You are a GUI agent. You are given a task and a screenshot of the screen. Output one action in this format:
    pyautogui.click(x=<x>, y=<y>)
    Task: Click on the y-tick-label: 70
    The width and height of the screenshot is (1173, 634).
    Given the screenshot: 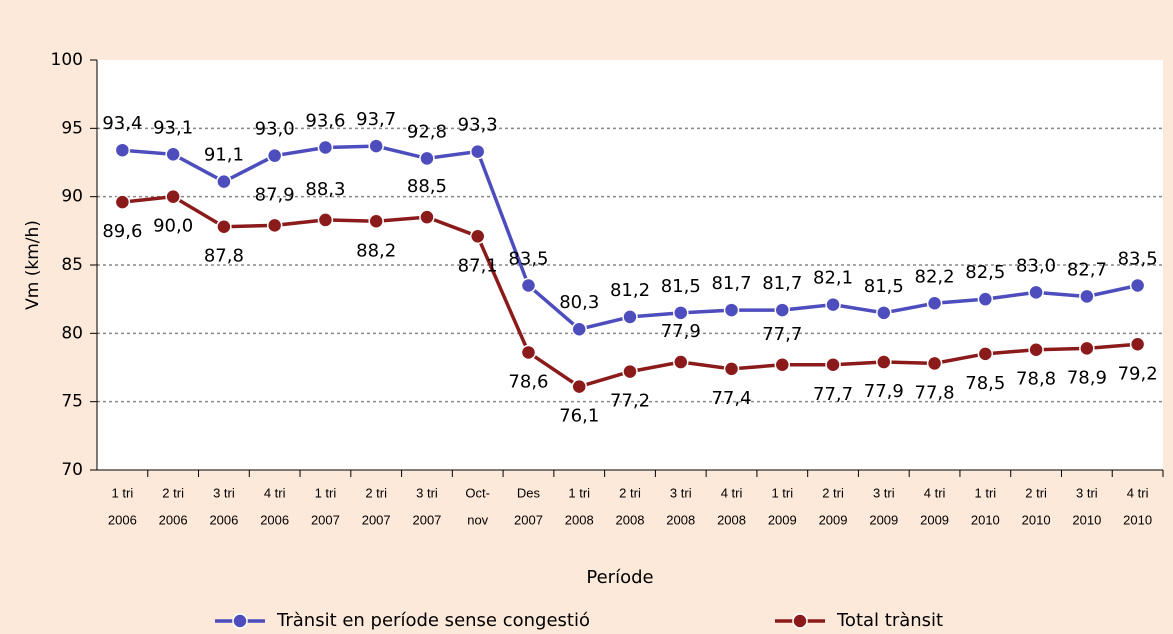 What is the action you would take?
    pyautogui.click(x=72, y=470)
    